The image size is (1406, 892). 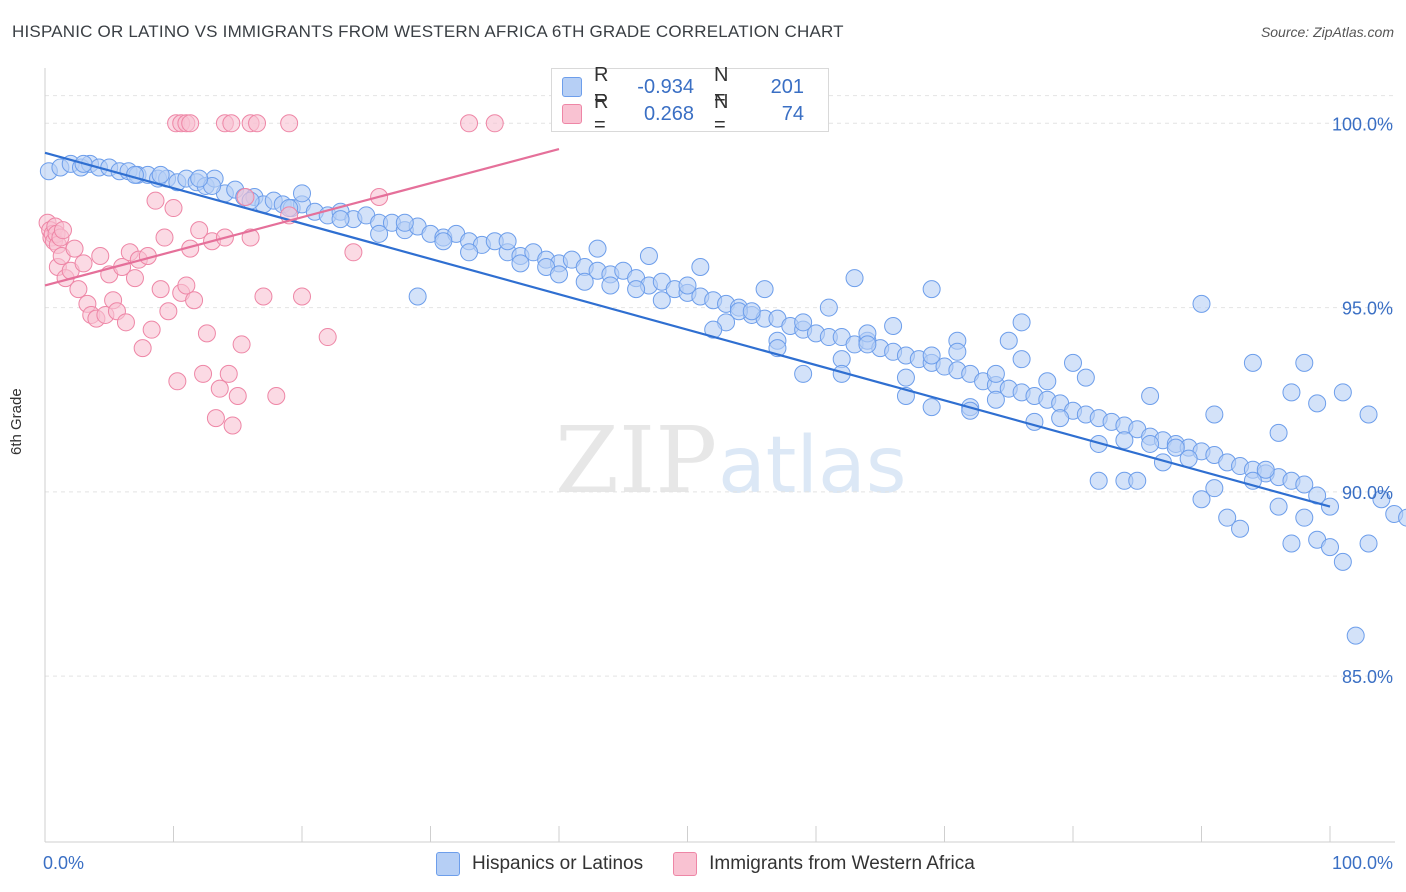 I want to click on legend-swatch-pink, so click(x=685, y=864).